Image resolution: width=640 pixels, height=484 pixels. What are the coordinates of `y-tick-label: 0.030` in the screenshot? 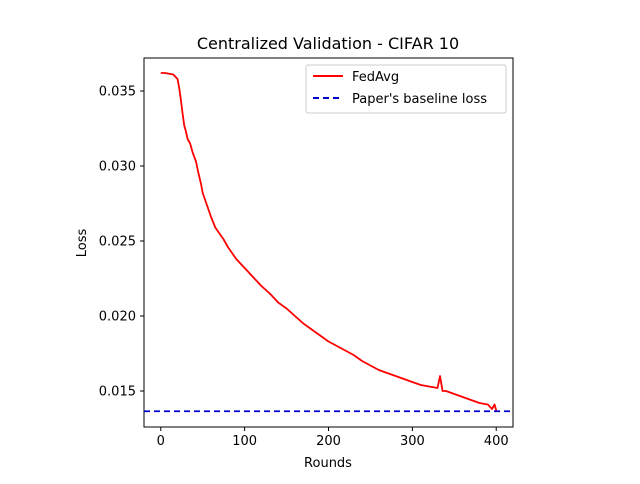 It's located at (117, 167).